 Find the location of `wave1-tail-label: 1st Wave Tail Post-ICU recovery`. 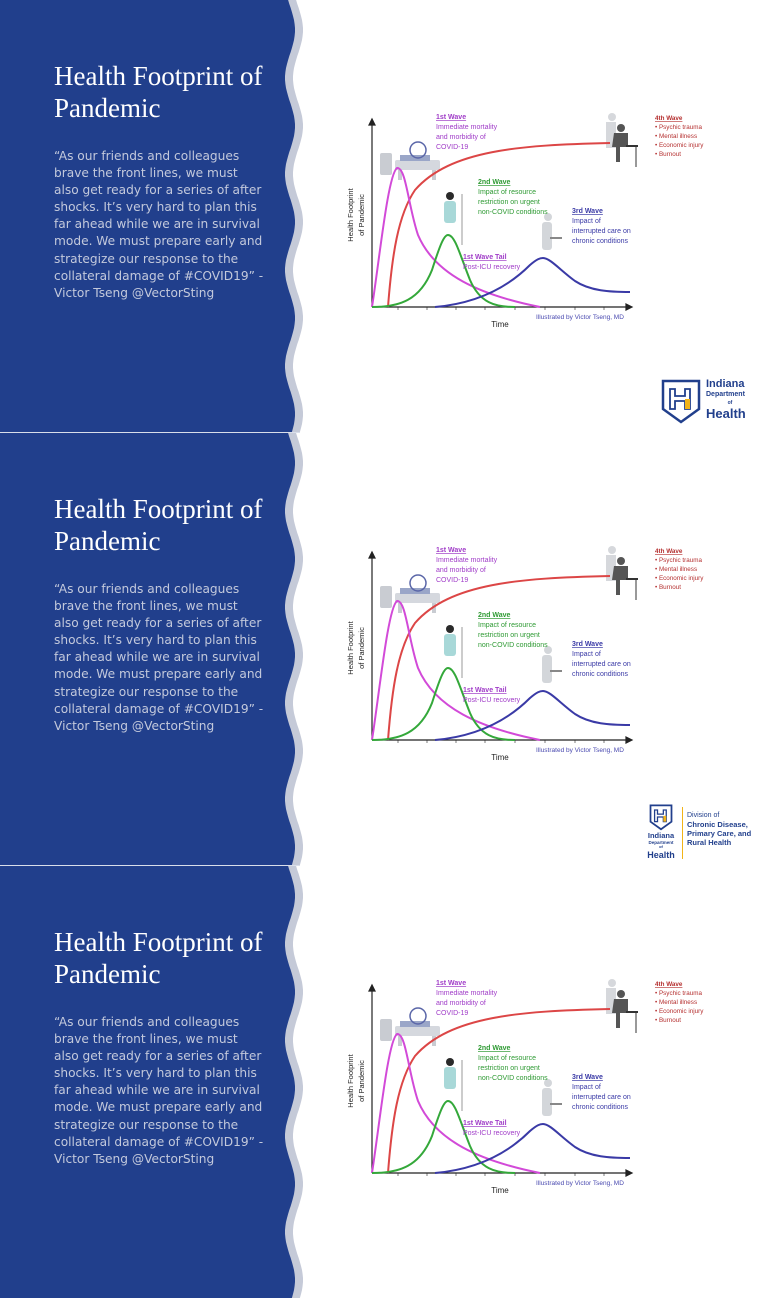

wave1-tail-label: 1st Wave Tail Post-ICU recovery is located at coordinates (492, 262).